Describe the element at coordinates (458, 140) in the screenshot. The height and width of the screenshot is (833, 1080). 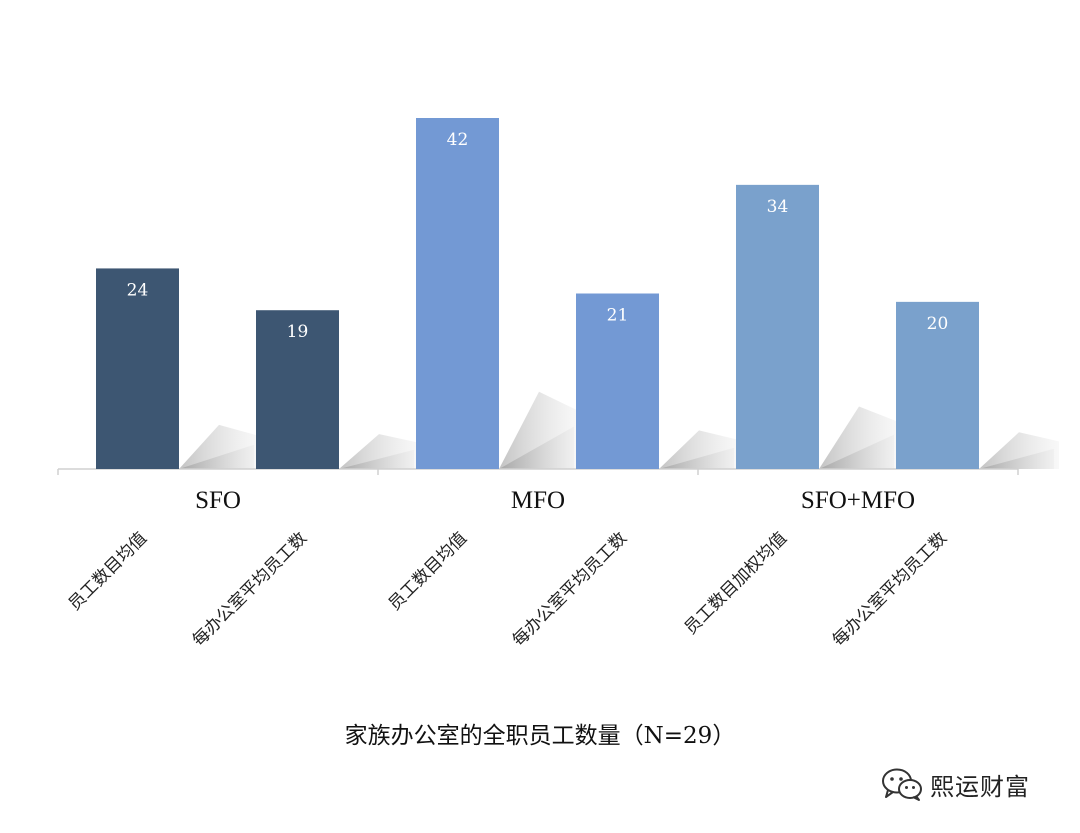
I see `bar-value-label: 42` at that location.